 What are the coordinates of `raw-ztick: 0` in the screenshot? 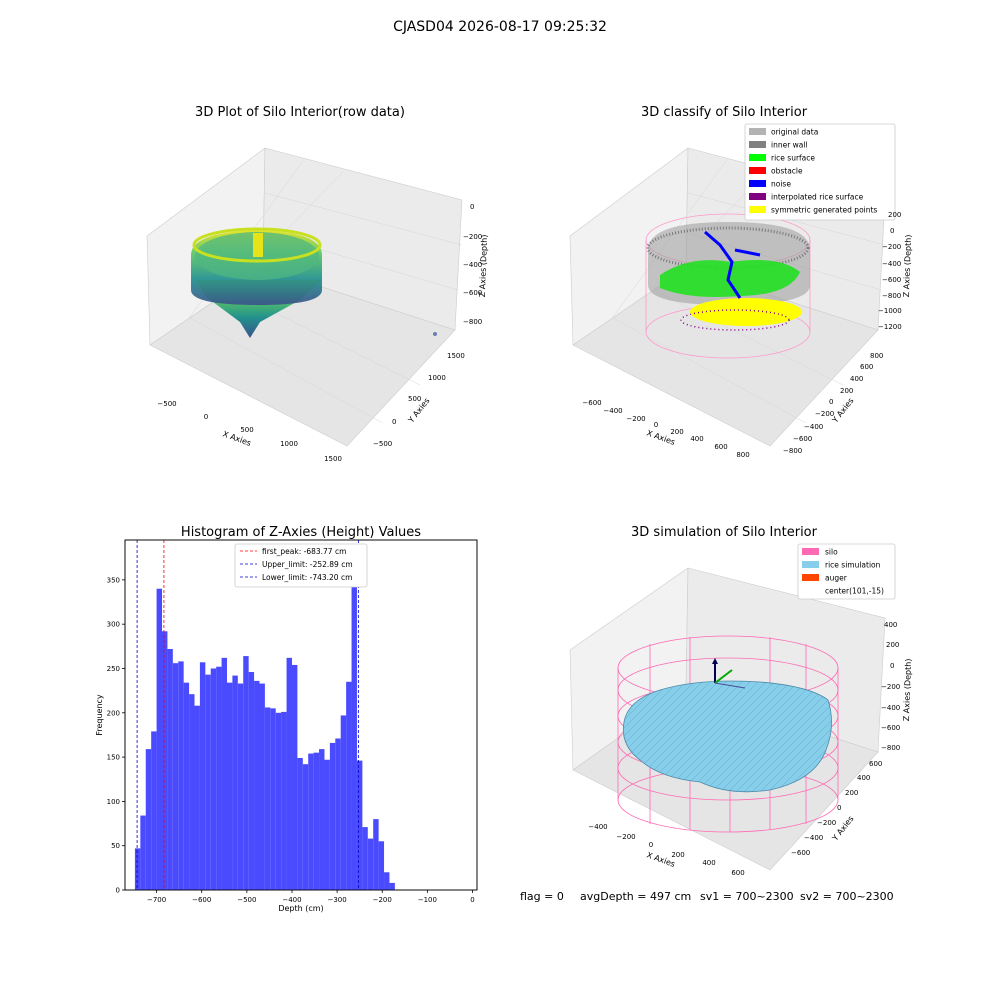 It's located at (472, 207).